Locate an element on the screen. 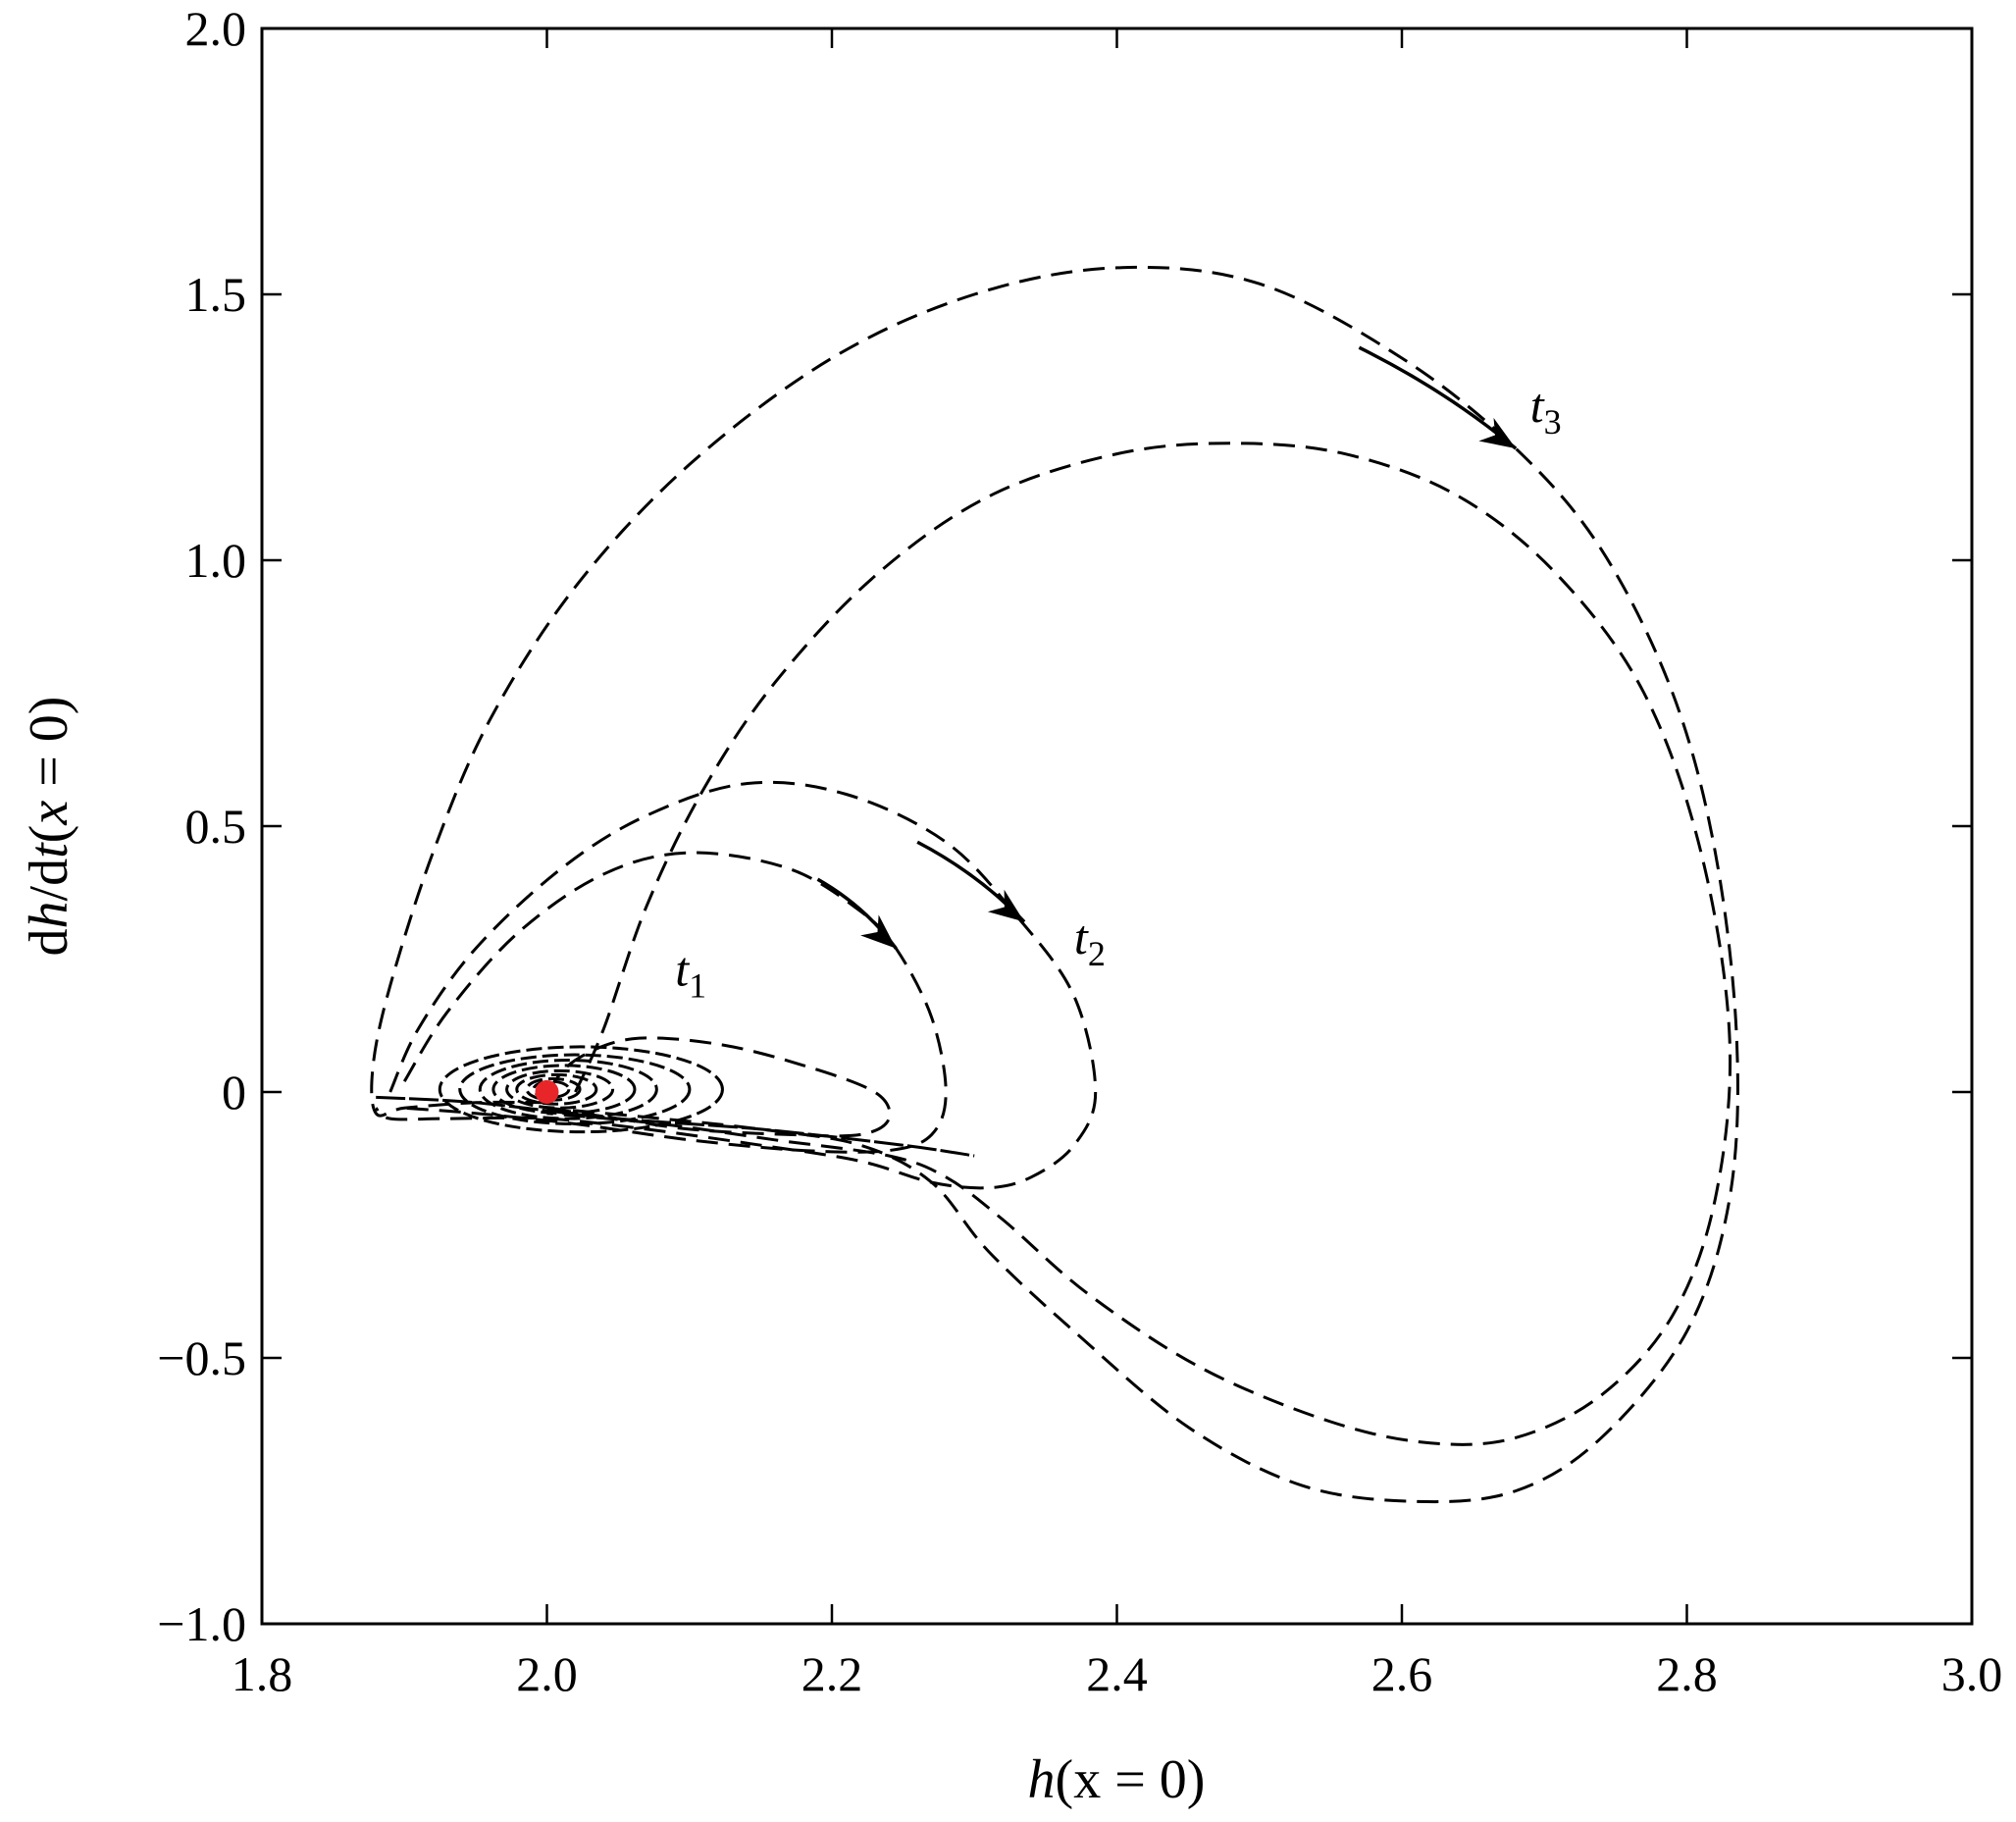 The image size is (2016, 1822). trajectory-tail is located at coordinates (675, 1126).